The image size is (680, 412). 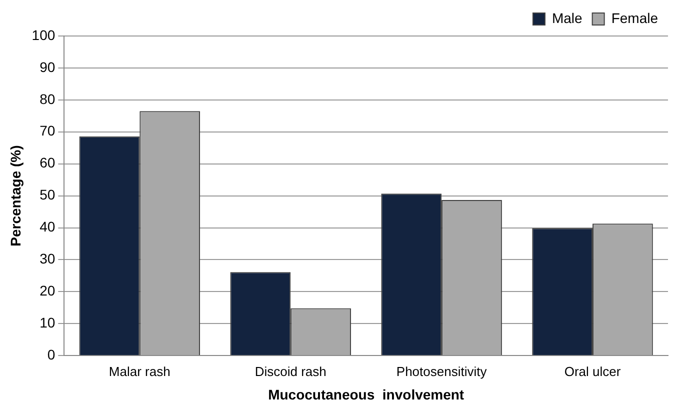 I want to click on x-tick-label: Discoid rash, so click(x=290, y=371).